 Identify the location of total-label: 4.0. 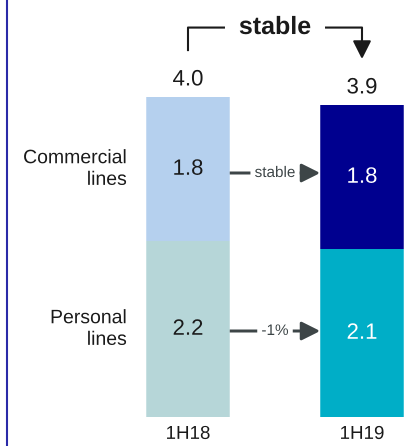
(188, 78).